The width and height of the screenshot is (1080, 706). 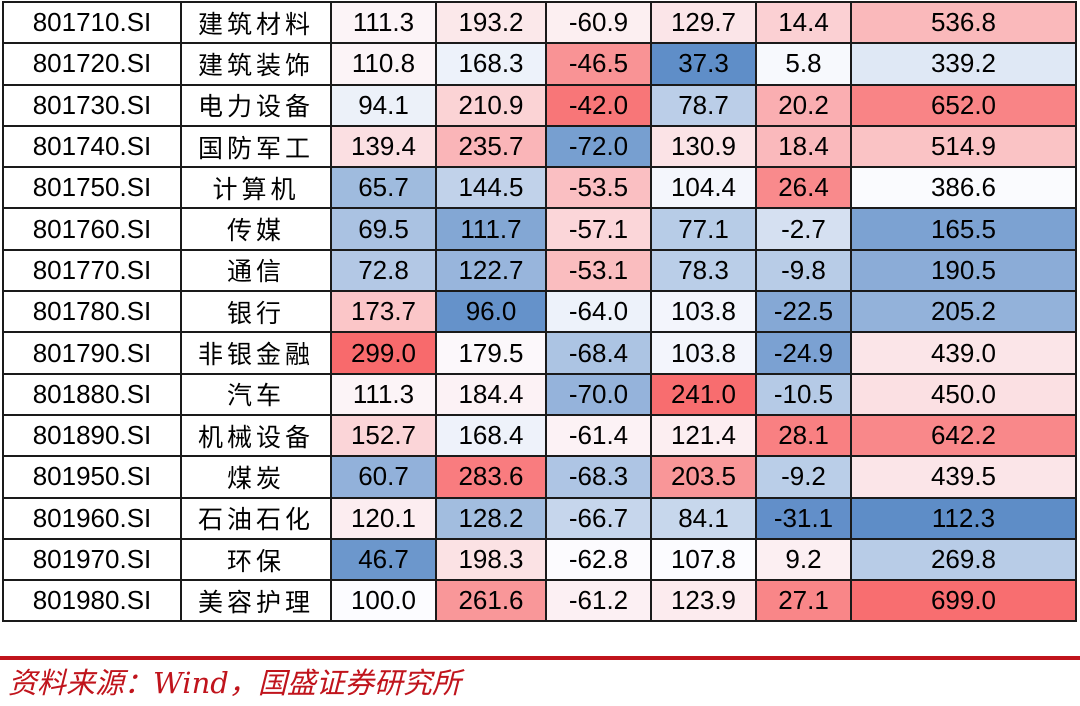 I want to click on value-cell: 168.4, so click(x=491, y=435).